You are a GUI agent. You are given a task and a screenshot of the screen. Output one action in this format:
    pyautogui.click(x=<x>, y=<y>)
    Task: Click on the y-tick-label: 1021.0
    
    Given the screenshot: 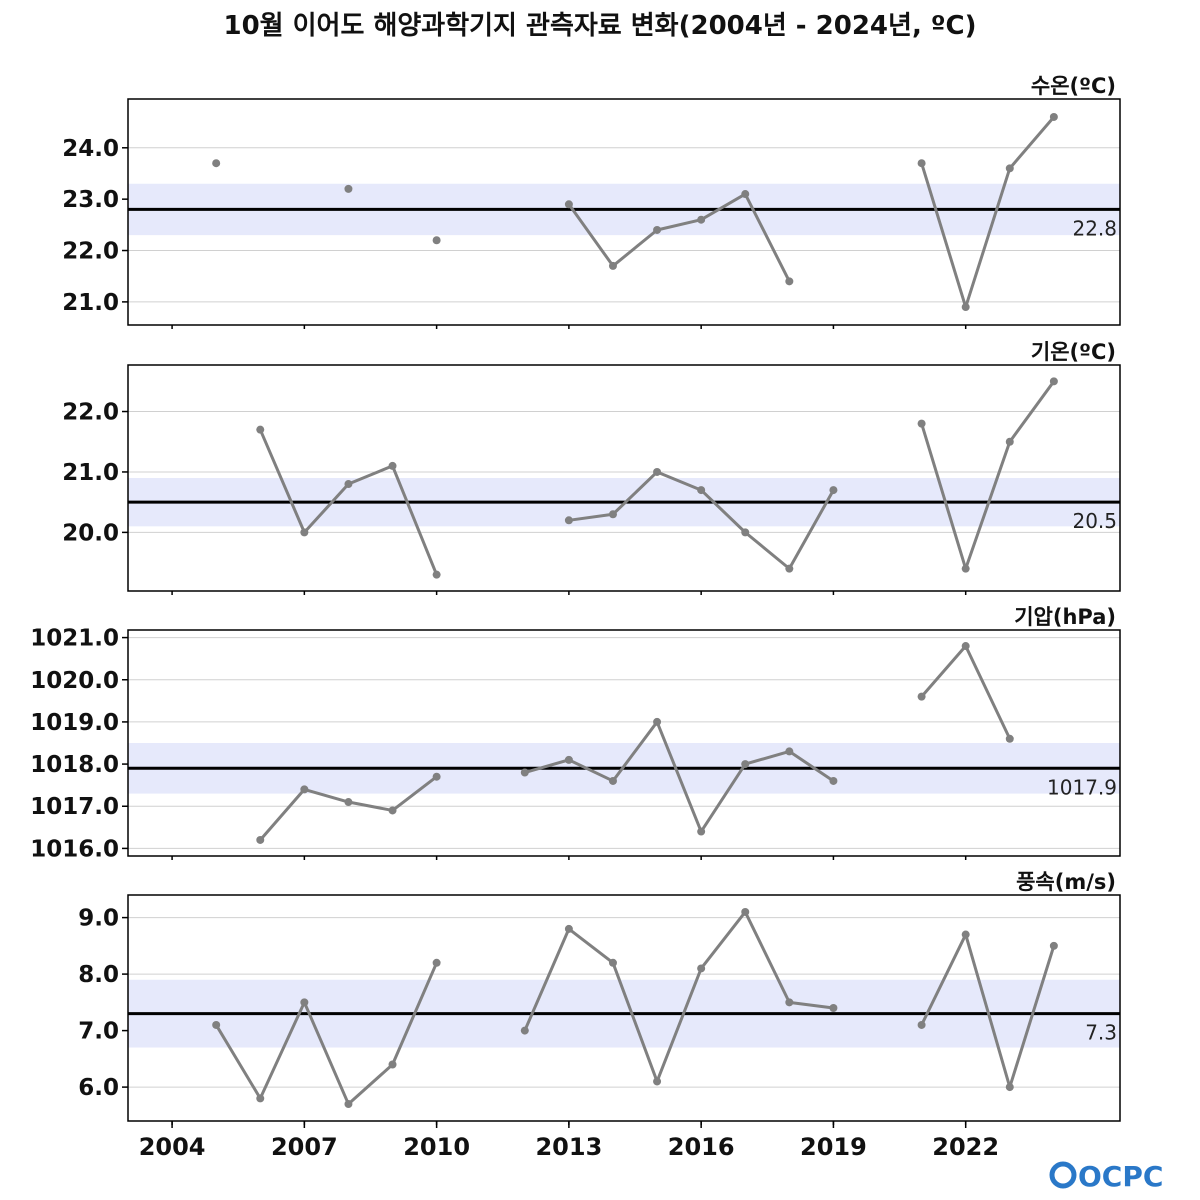 What is the action you would take?
    pyautogui.click(x=74, y=639)
    